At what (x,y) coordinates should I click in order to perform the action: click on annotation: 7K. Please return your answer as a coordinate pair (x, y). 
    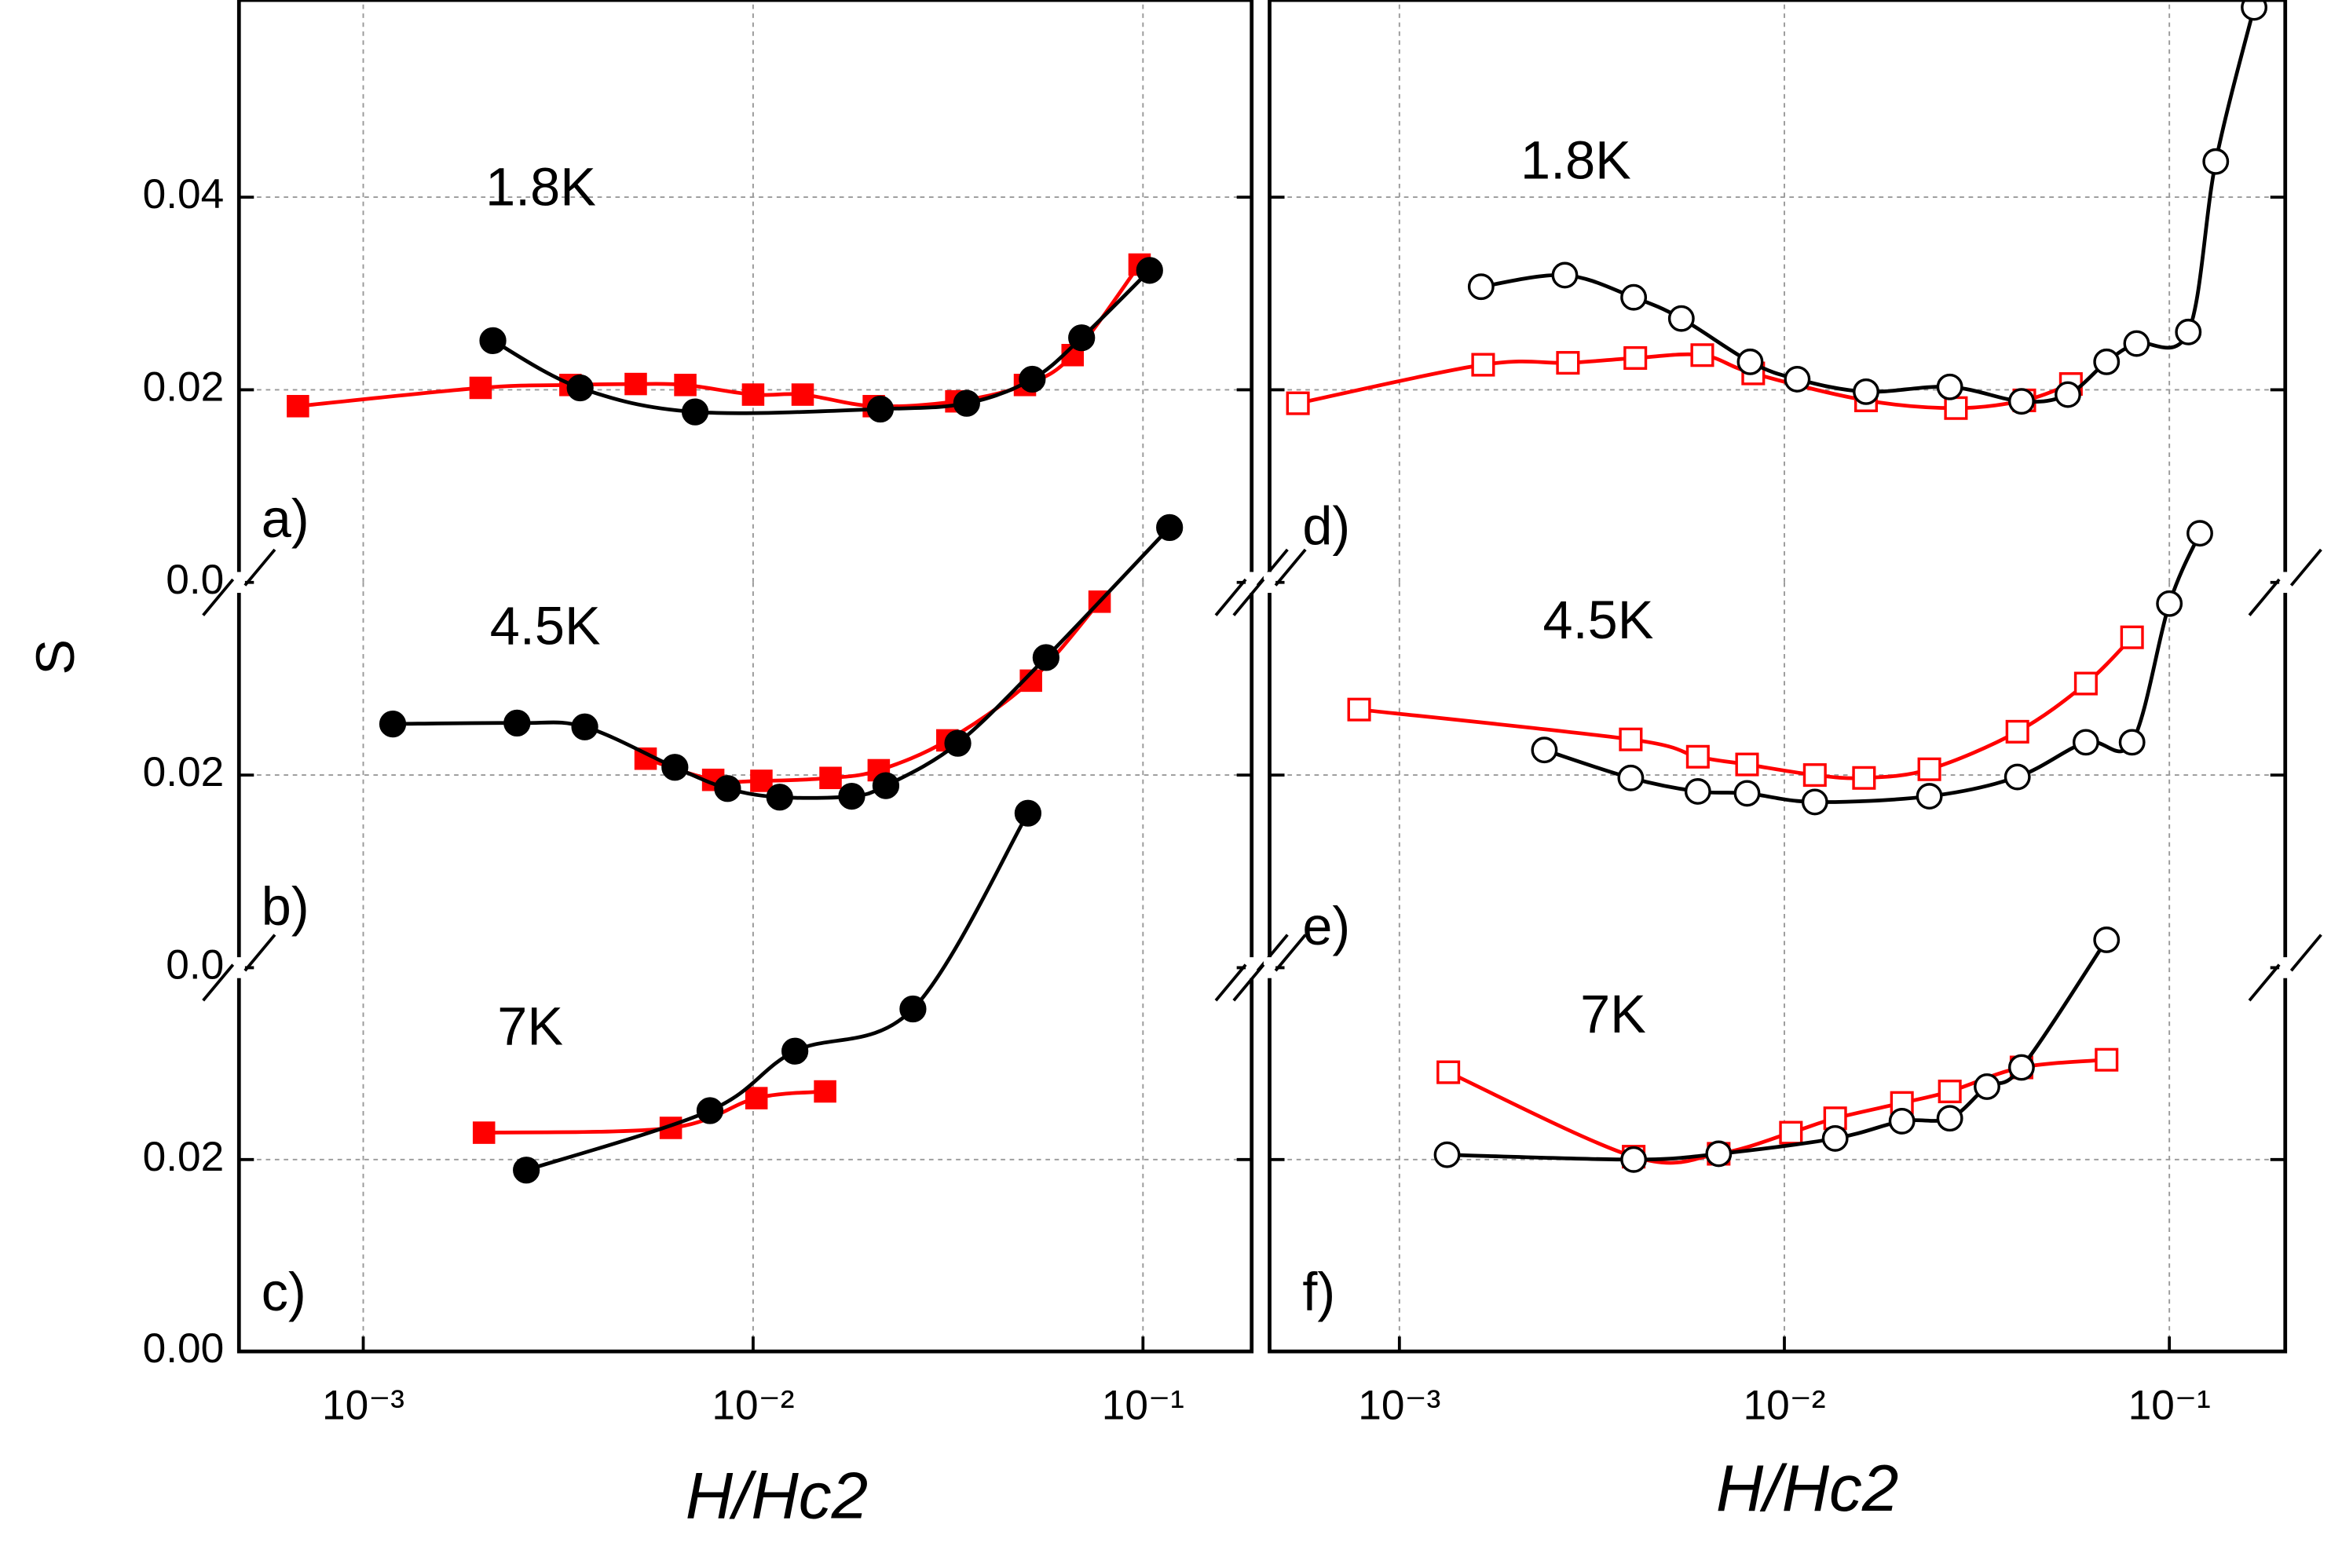
    Looking at the image, I should click on (1613, 1014).